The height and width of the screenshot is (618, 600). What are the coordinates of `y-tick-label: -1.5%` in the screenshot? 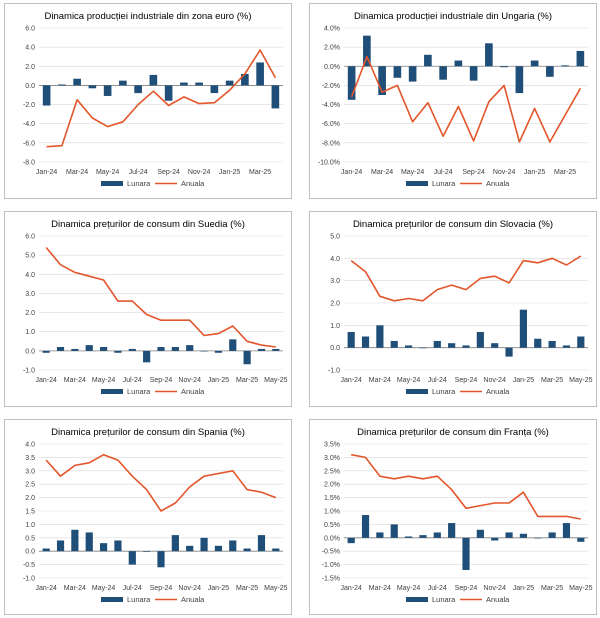 It's located at (331, 579).